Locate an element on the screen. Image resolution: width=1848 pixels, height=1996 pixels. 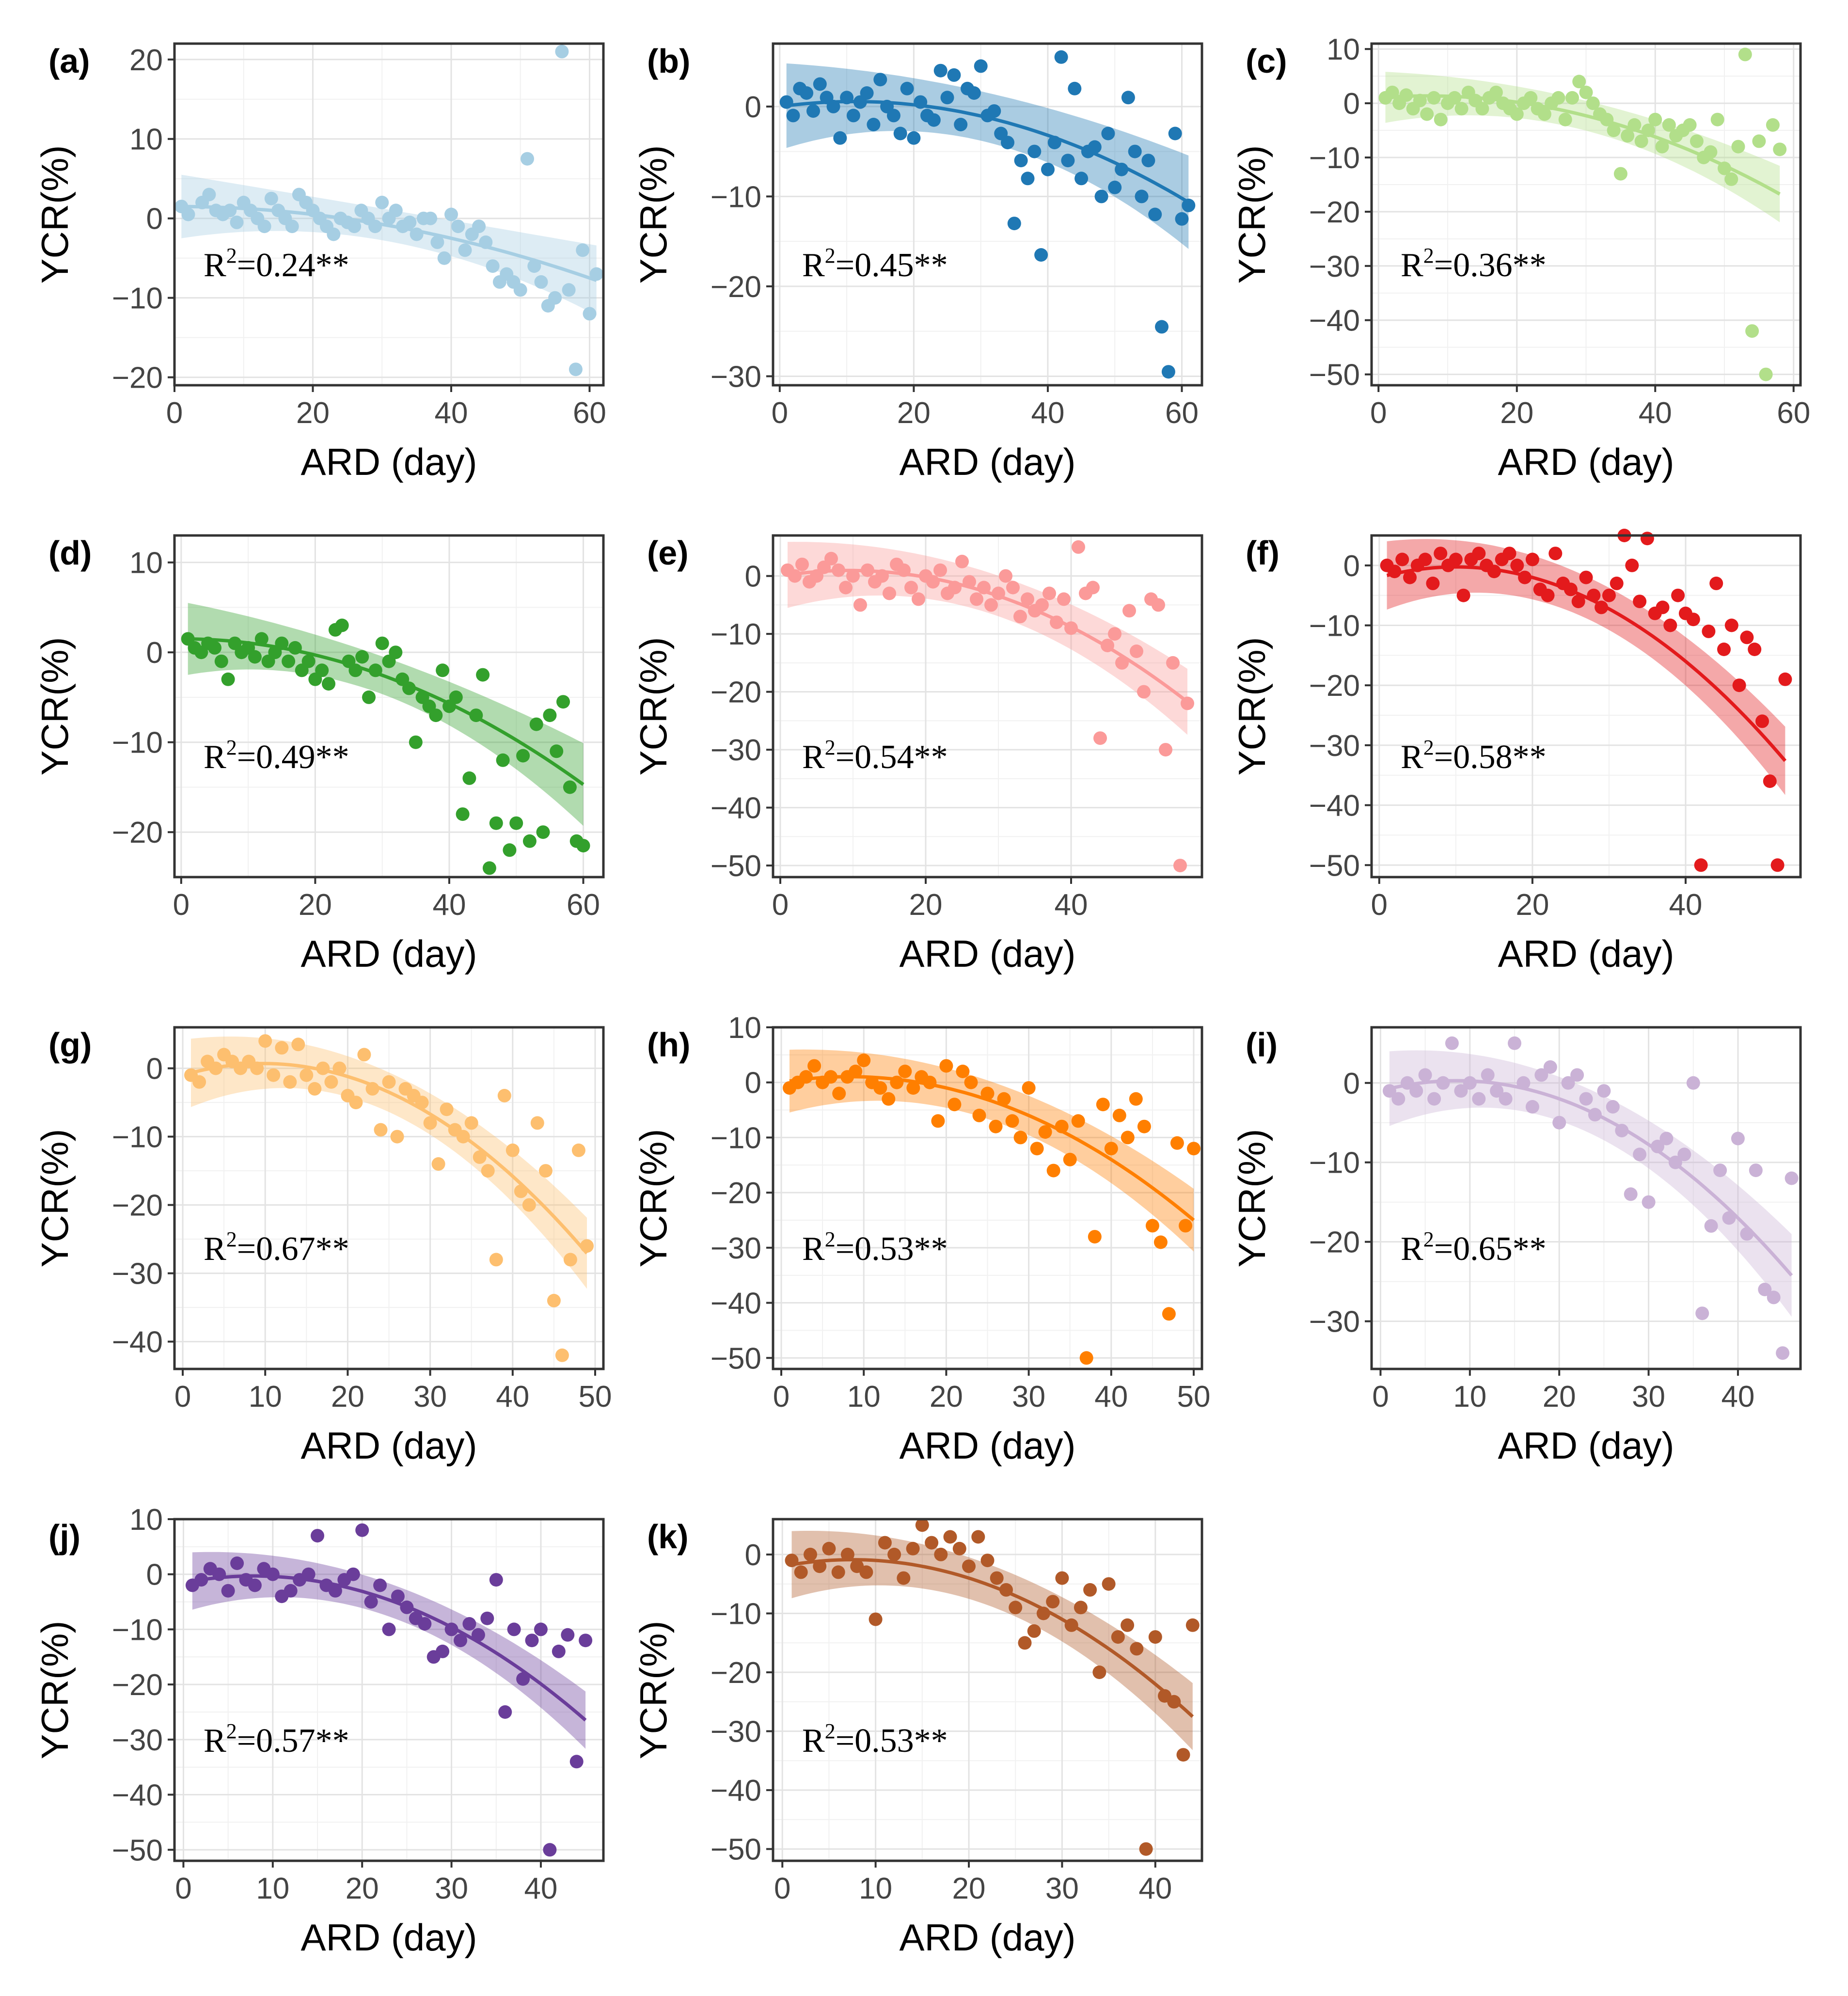
y-tick-label: −40 is located at coordinates (736, 1304).